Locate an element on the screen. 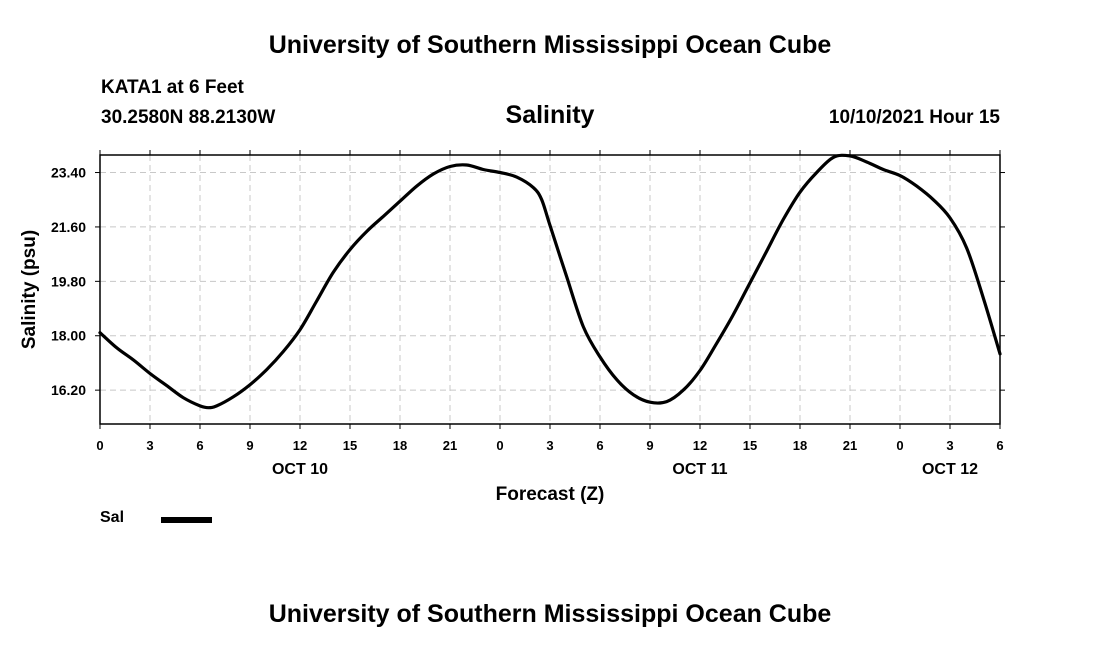 This screenshot has width=1100, height=650. x-day-label: OCT 11 is located at coordinates (699, 469).